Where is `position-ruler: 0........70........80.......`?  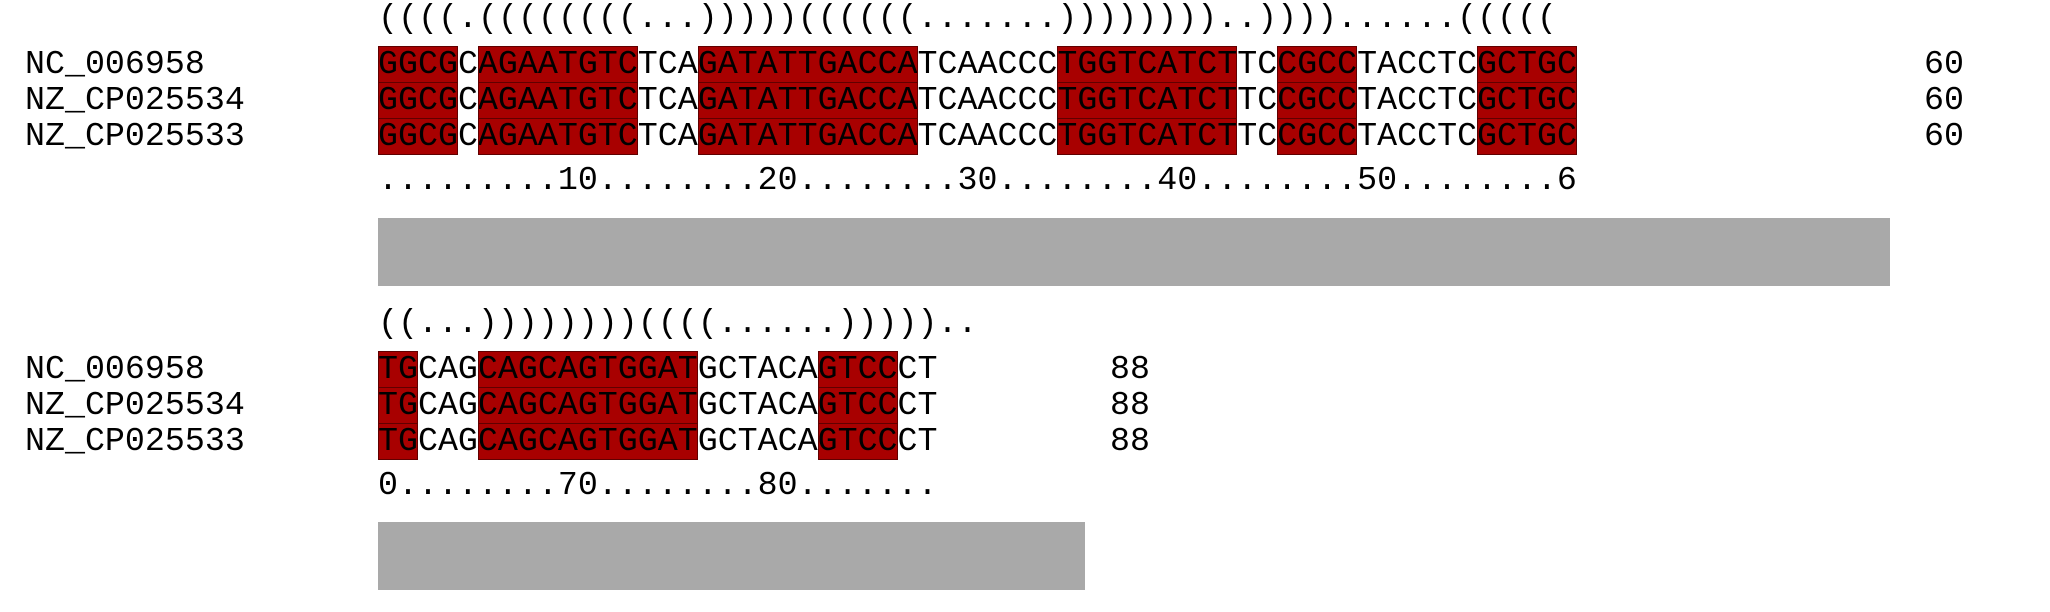
position-ruler: 0........70........80....... is located at coordinates (658, 485).